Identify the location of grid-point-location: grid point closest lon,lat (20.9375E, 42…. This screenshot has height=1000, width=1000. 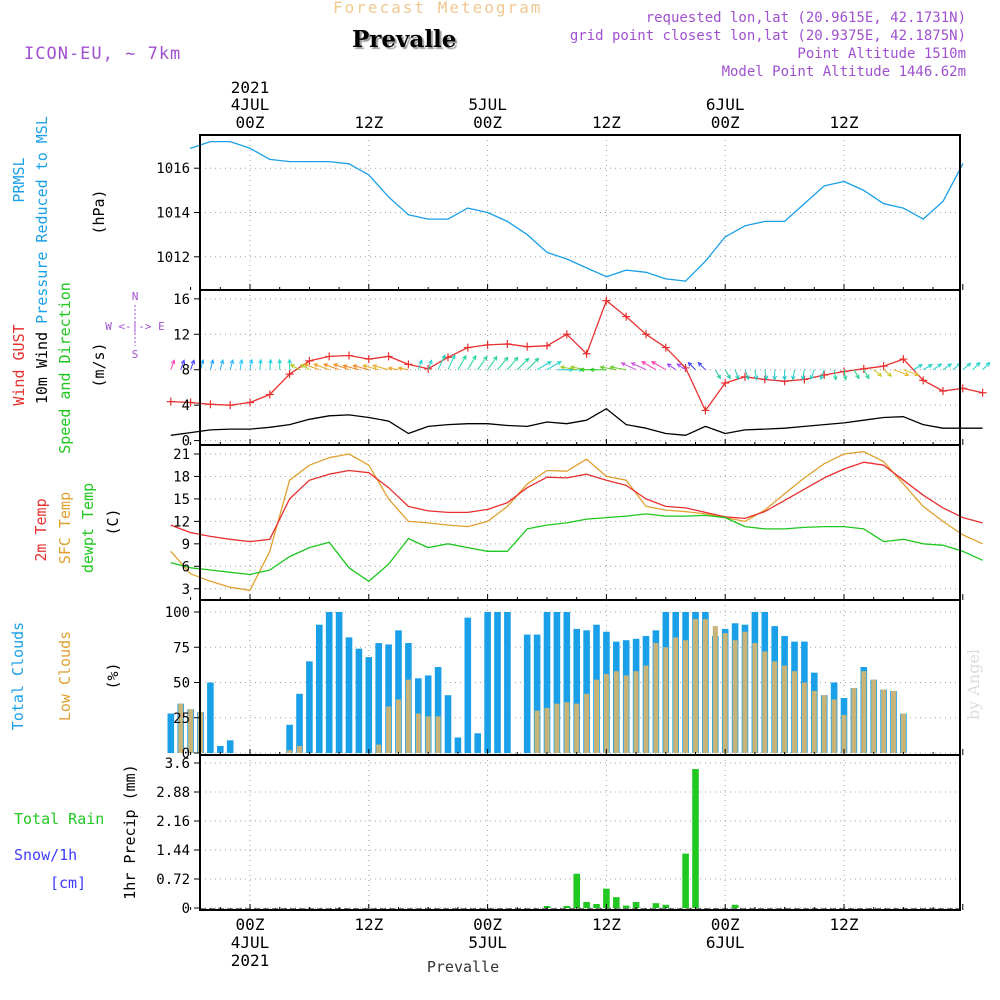
(767, 36).